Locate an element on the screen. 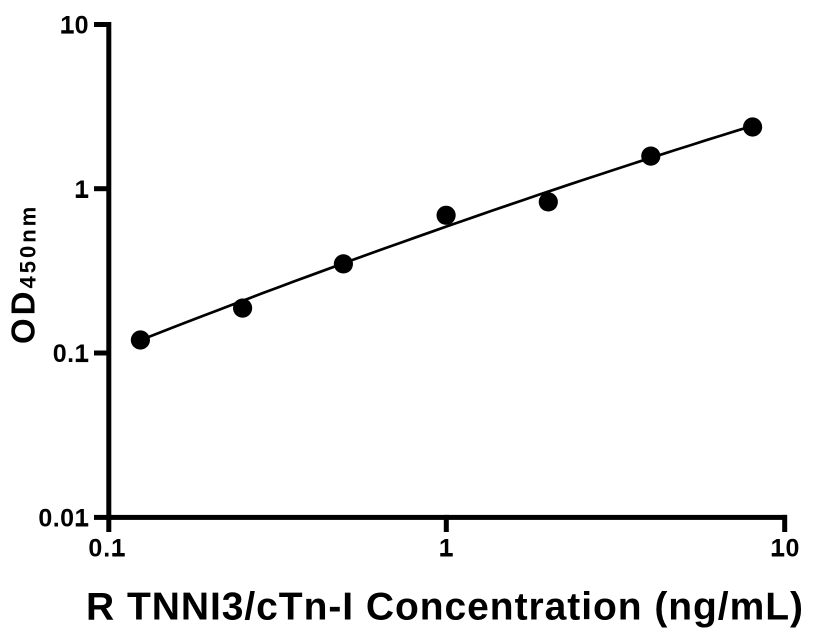  svg-text:R TNNI3/cTn-I Concentration (n: R TNNI3/cTn-I Concentration (ng/mL) is located at coordinates (445, 607).